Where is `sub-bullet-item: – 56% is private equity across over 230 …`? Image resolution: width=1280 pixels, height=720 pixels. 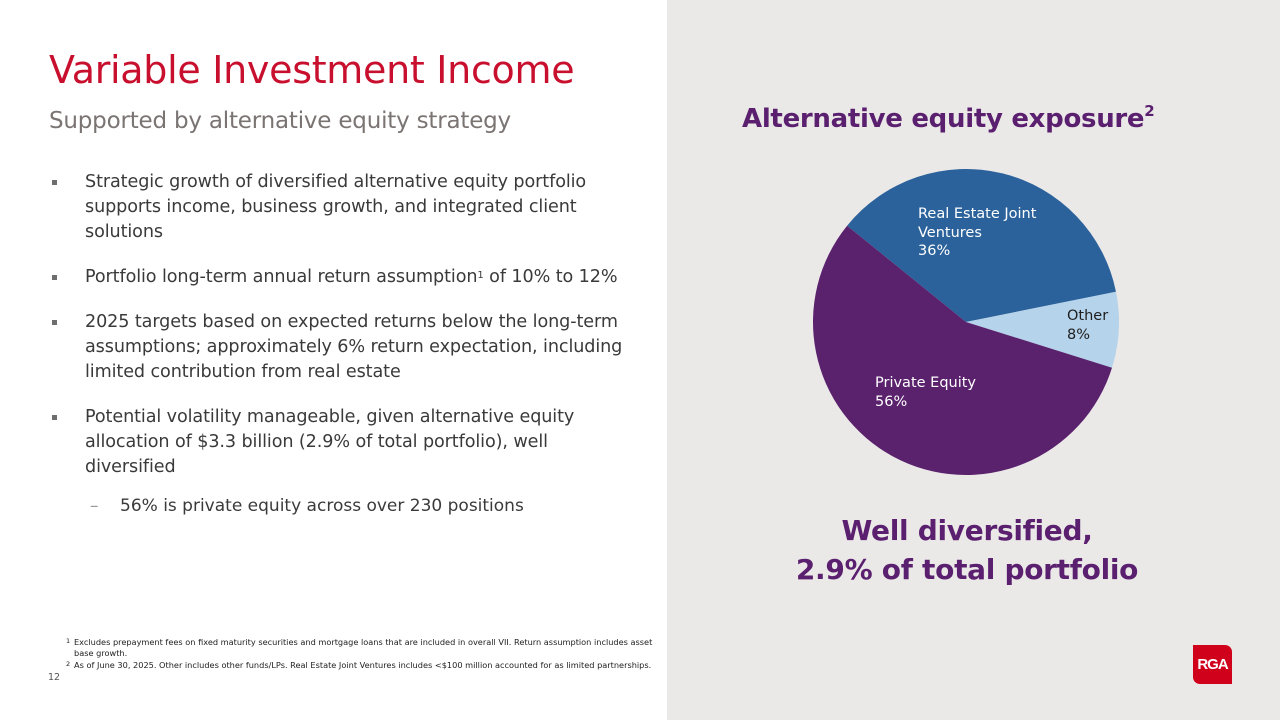 sub-bullet-item: – 56% is private equity across over 230 … is located at coordinates (307, 506).